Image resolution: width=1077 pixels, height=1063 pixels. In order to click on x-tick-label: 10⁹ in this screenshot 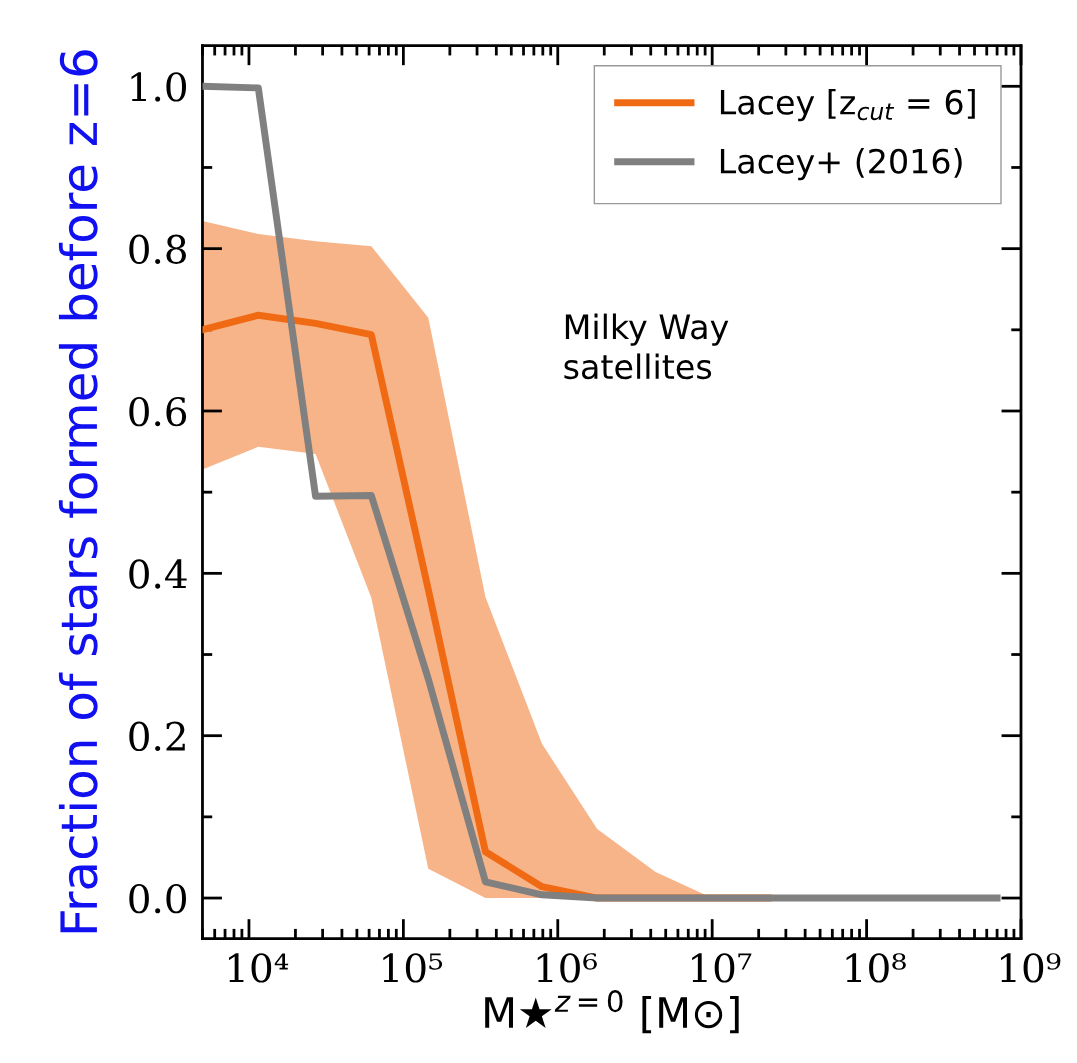, I will do `click(1031, 968)`.